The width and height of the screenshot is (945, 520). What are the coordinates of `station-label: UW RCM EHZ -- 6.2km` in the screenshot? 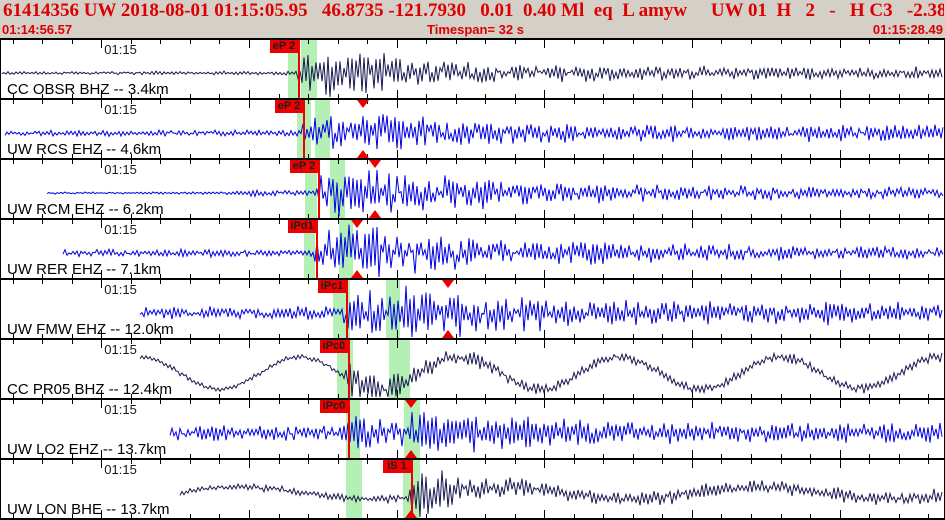 It's located at (85, 209).